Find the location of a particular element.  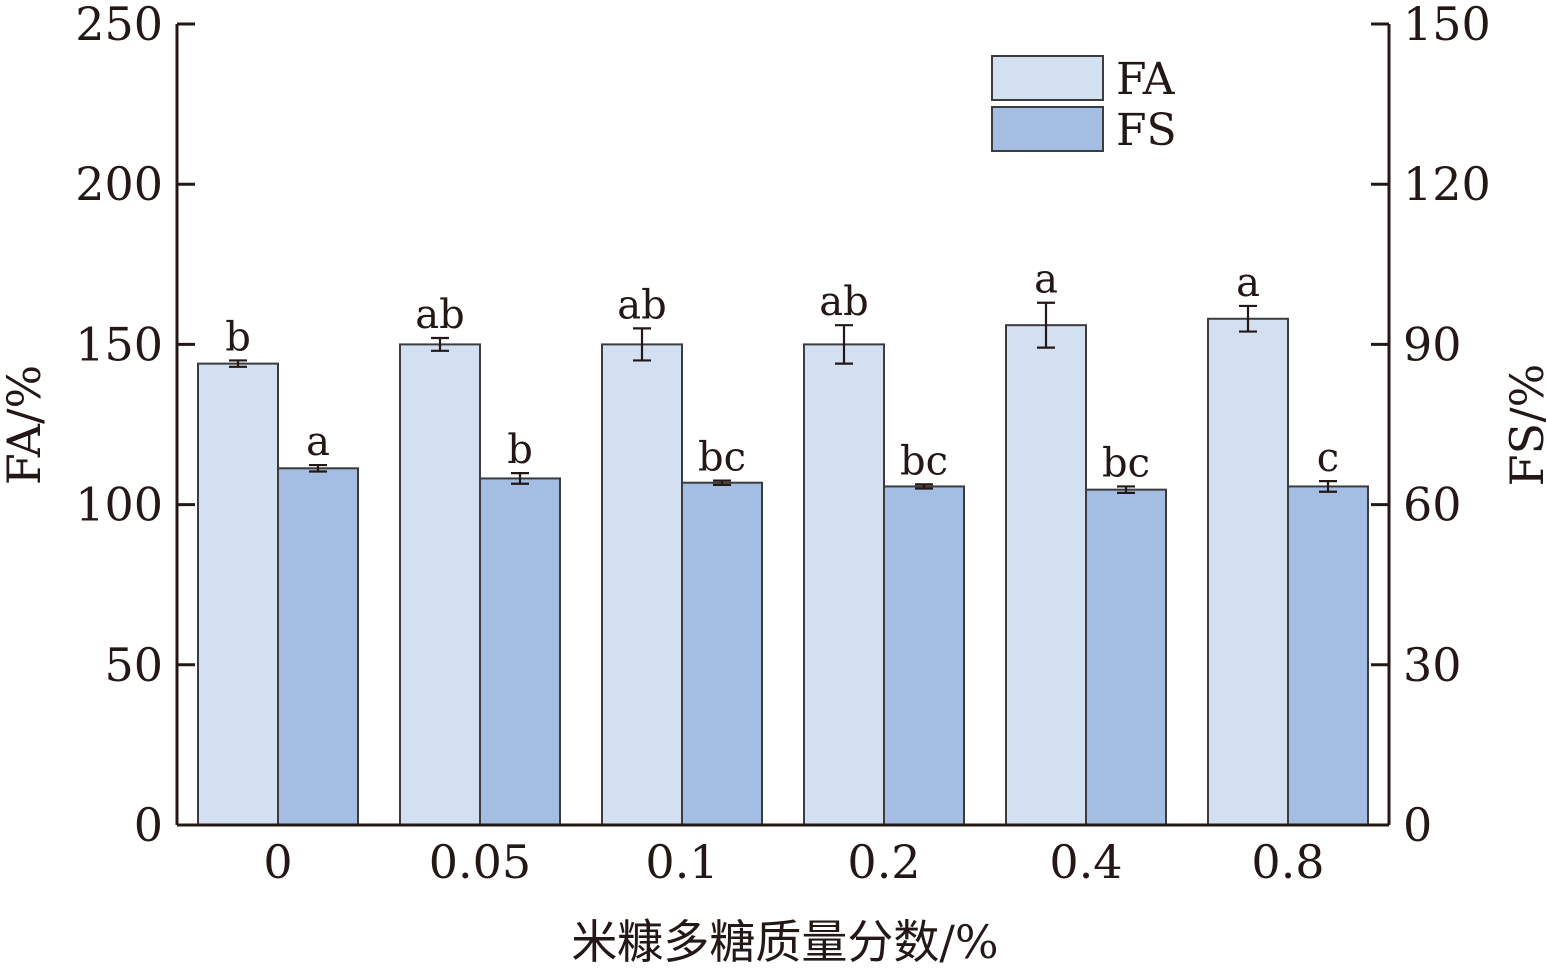

y-tick-label-2: 100 is located at coordinates (119, 505).